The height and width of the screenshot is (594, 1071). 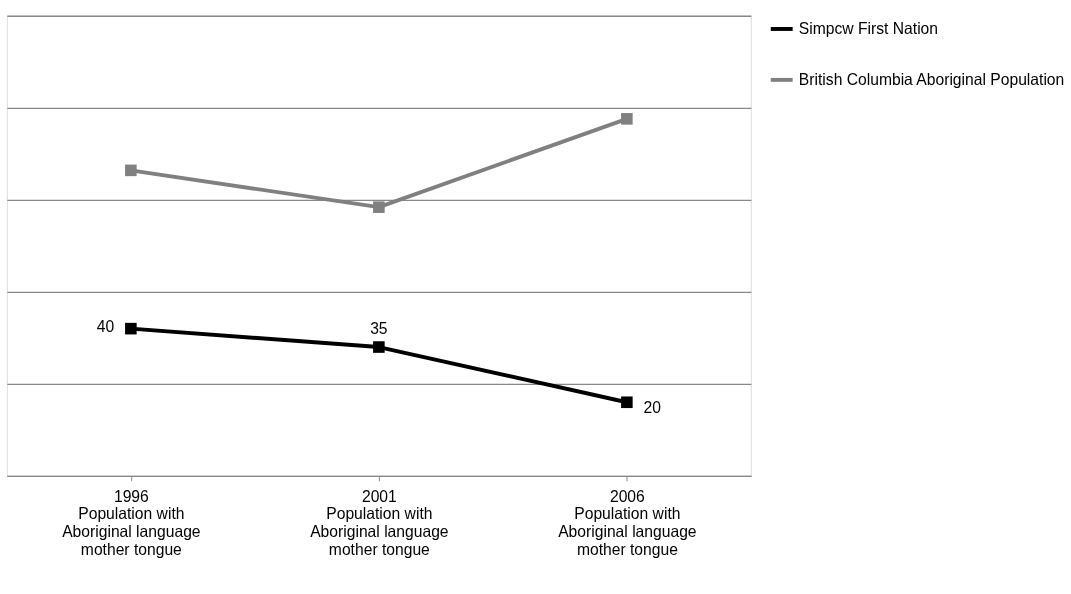 What do you see at coordinates (868, 28) in the screenshot?
I see `legend-label: Simpcw First Nation` at bounding box center [868, 28].